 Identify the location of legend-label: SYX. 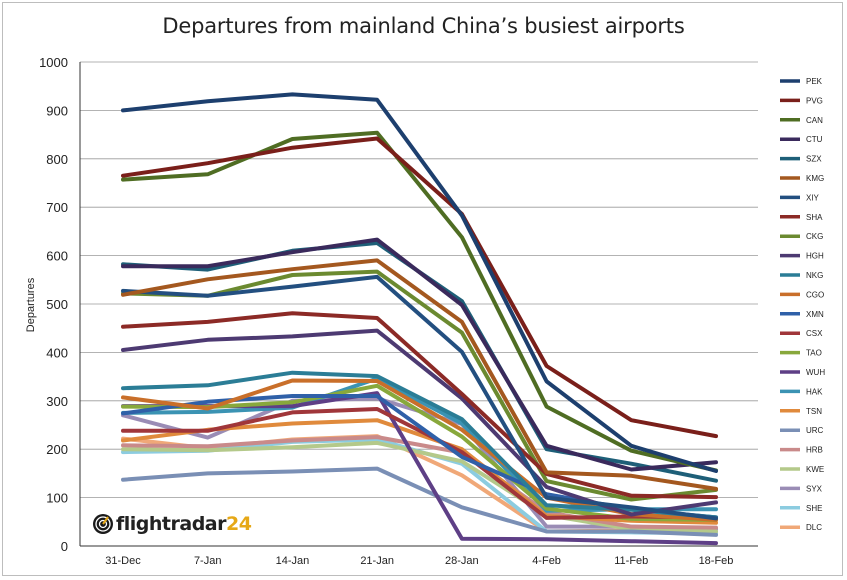
(814, 488).